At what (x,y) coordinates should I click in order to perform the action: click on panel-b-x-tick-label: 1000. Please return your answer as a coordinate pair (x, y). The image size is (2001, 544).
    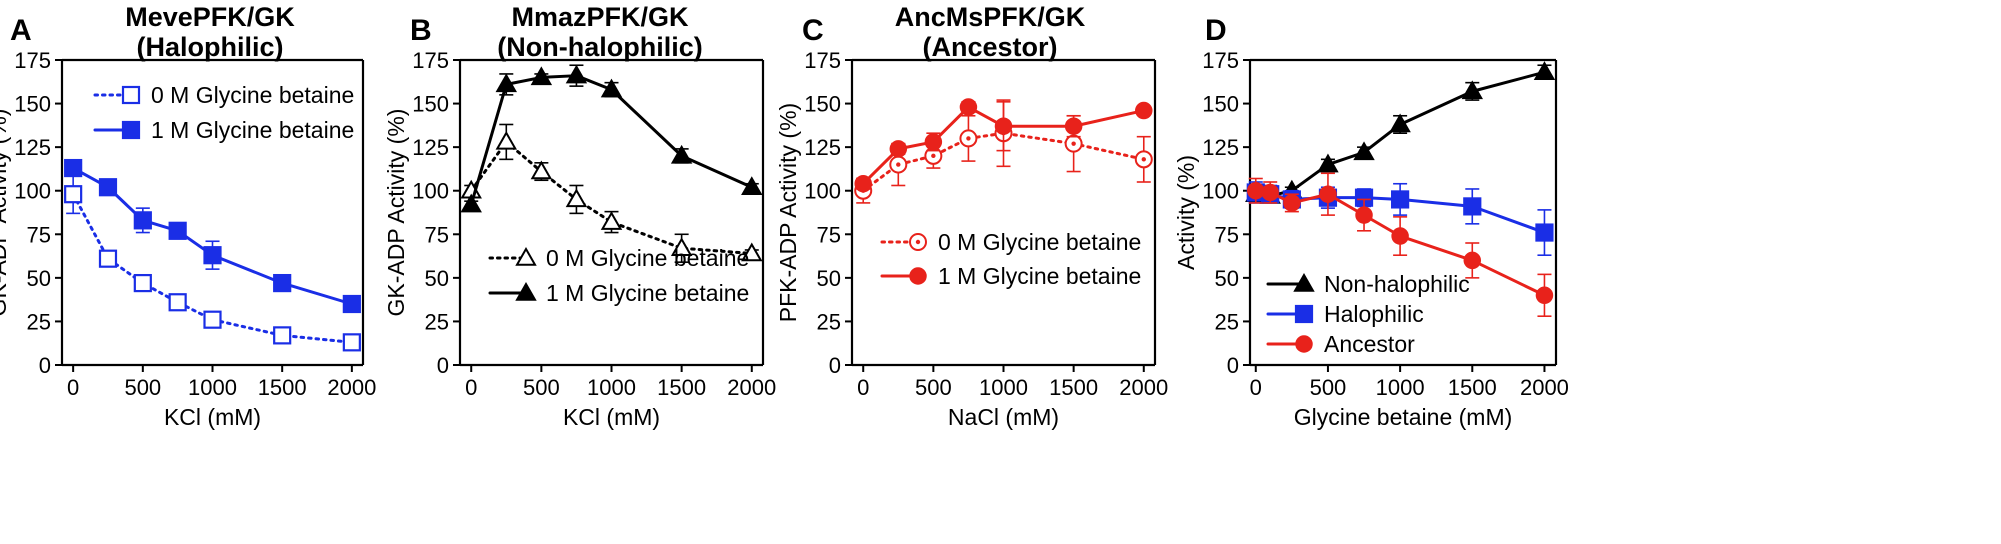
    Looking at the image, I should click on (611, 387).